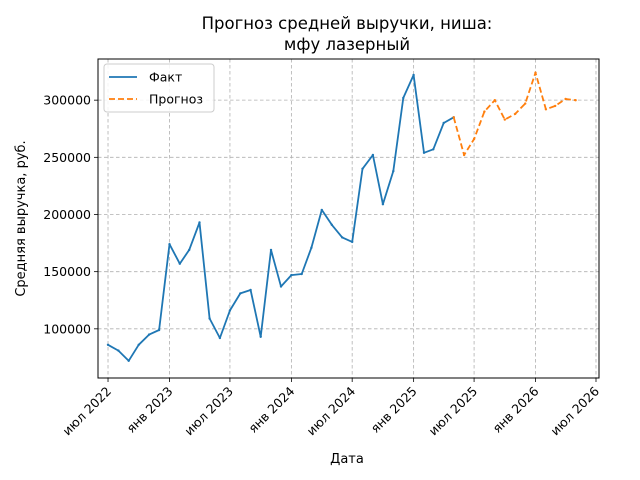  I want to click on x-axis-label: Дата, so click(347, 459).